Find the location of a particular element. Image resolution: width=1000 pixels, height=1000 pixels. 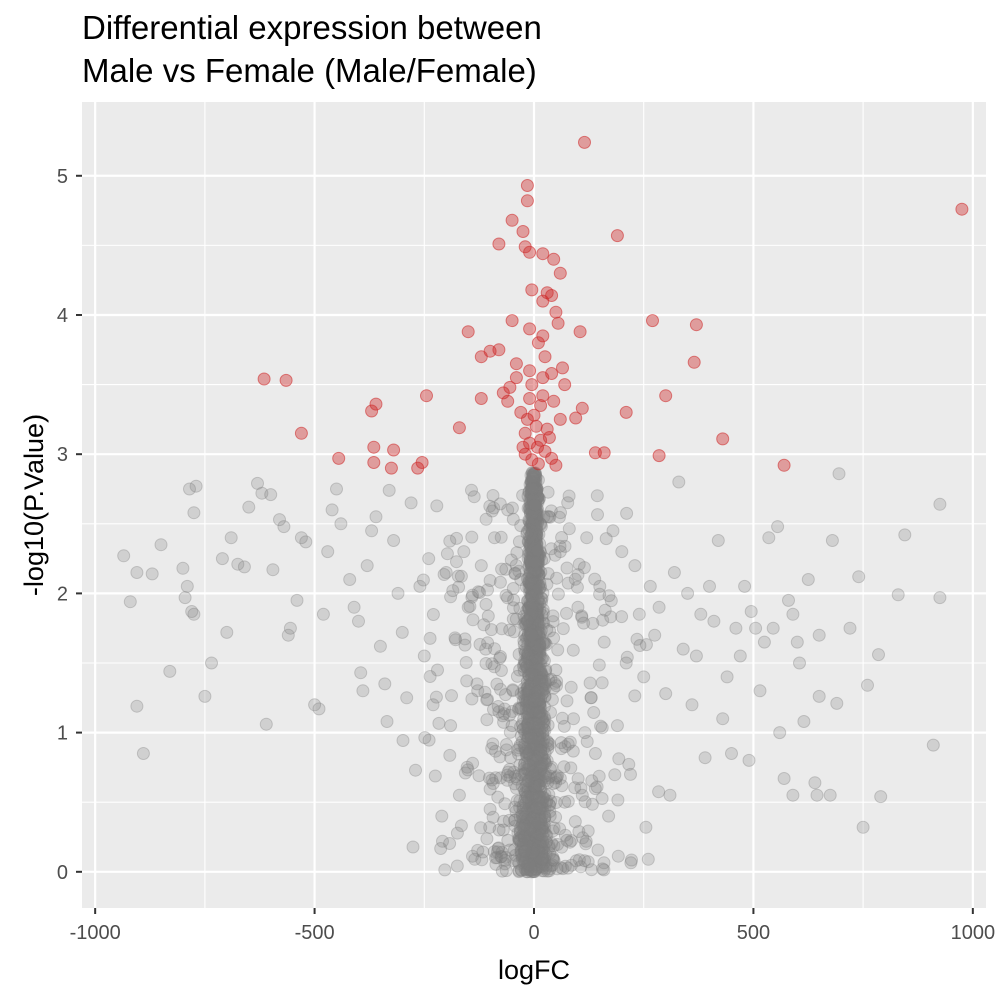

y-tick-label: 2 is located at coordinates (62, 594).